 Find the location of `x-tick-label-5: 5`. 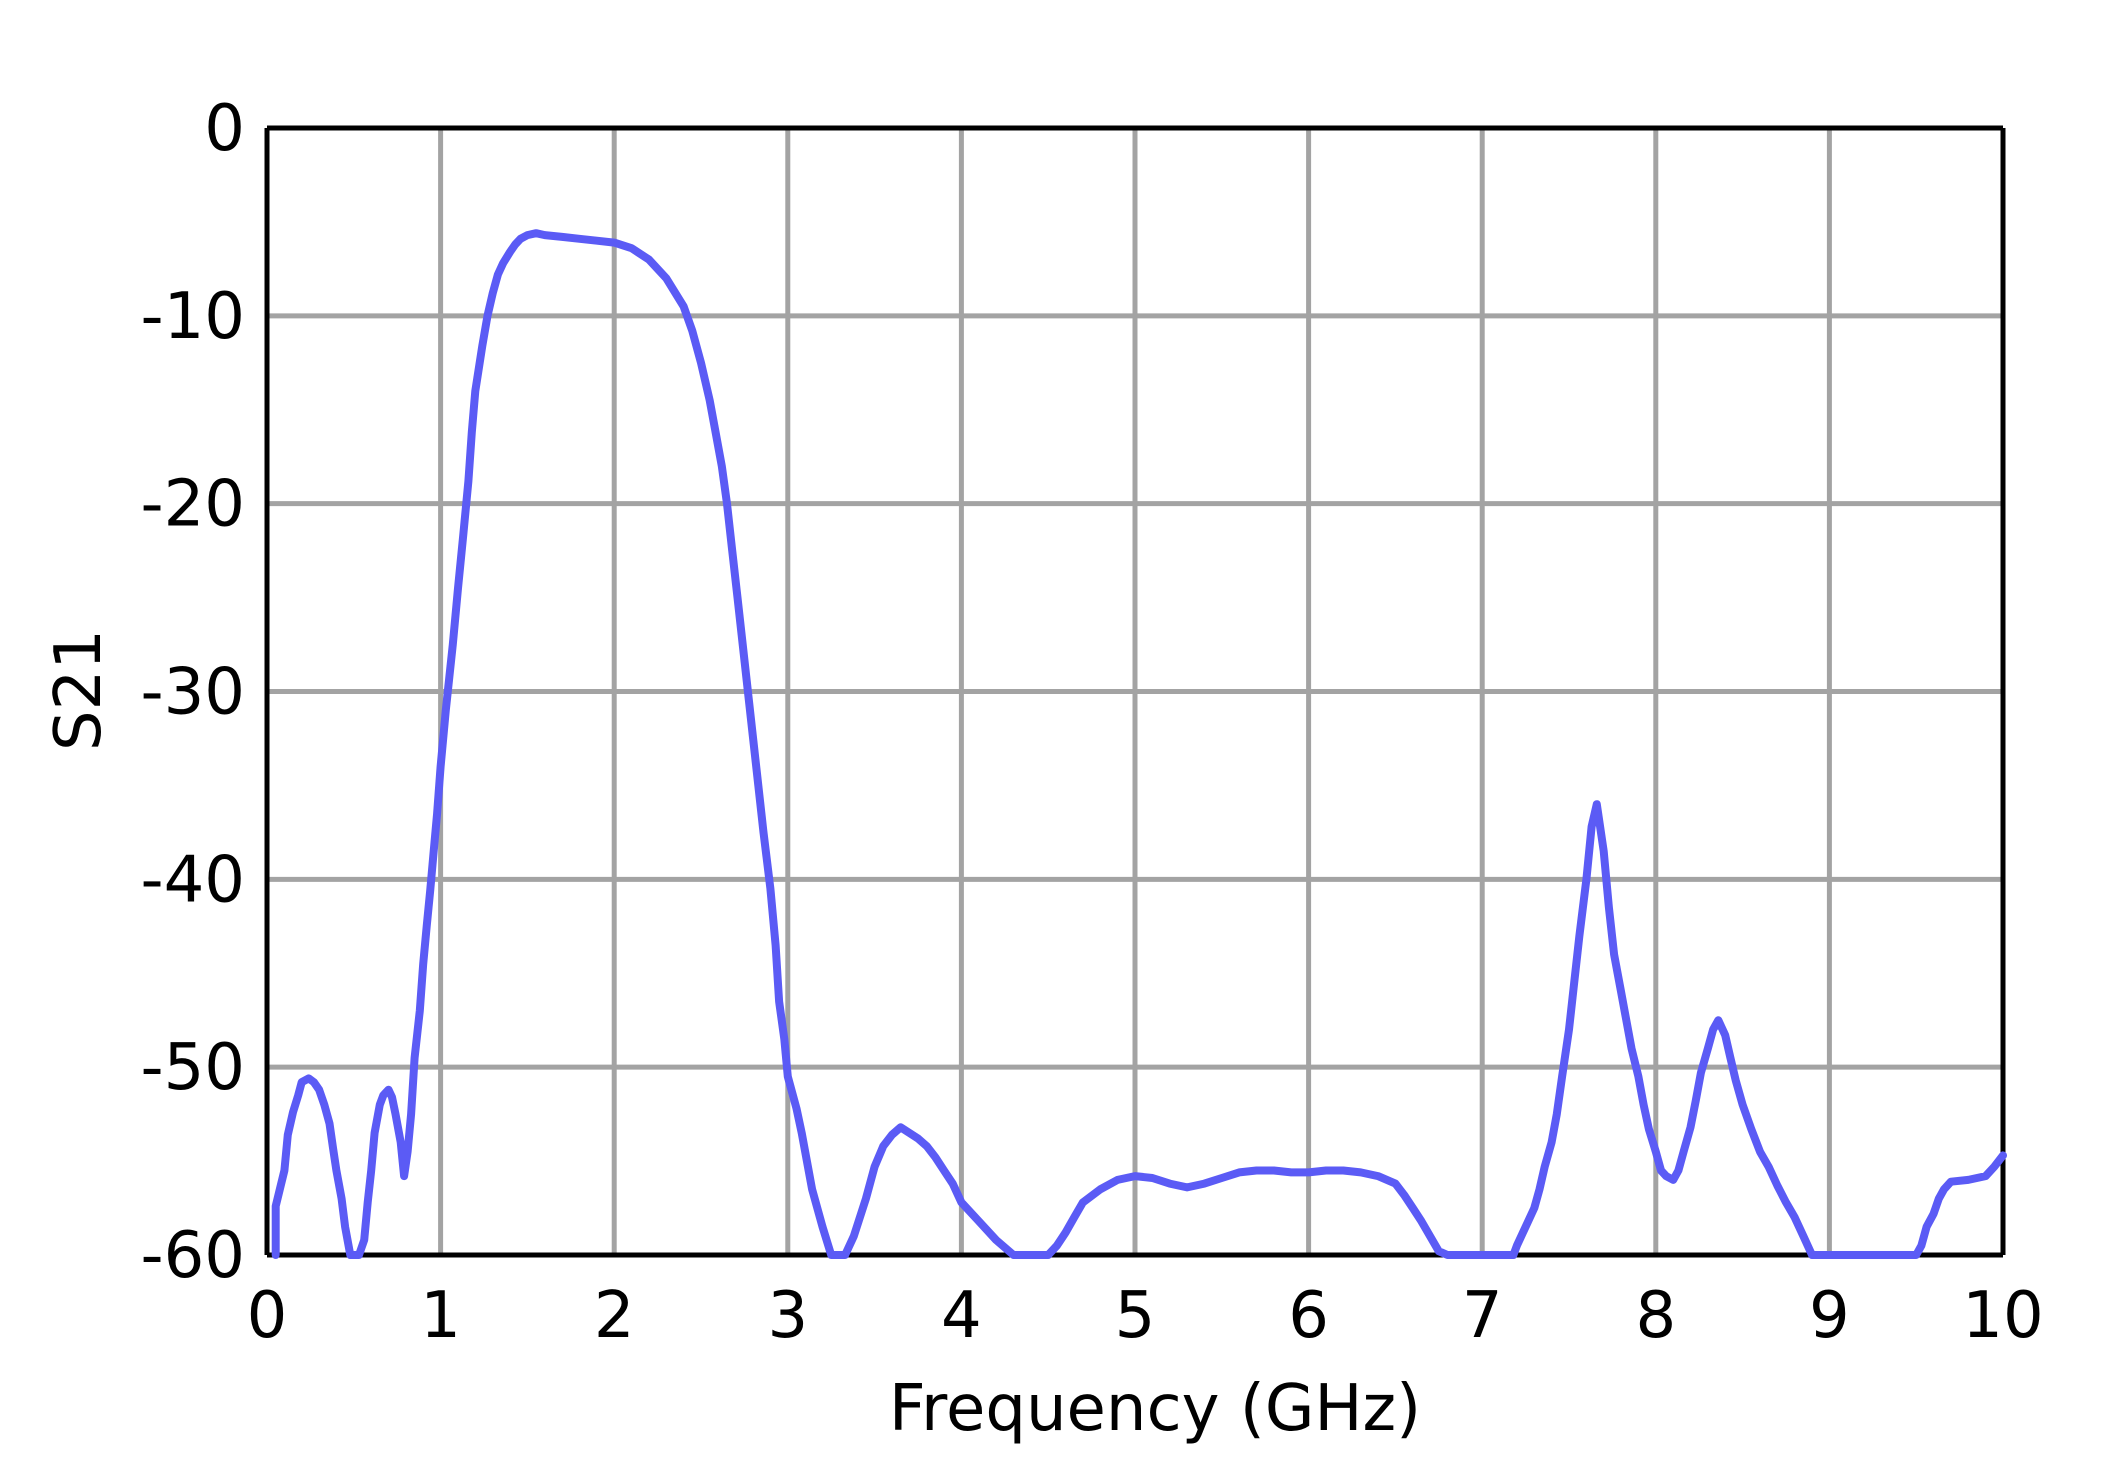

x-tick-label-5: 5 is located at coordinates (1135, 1316).